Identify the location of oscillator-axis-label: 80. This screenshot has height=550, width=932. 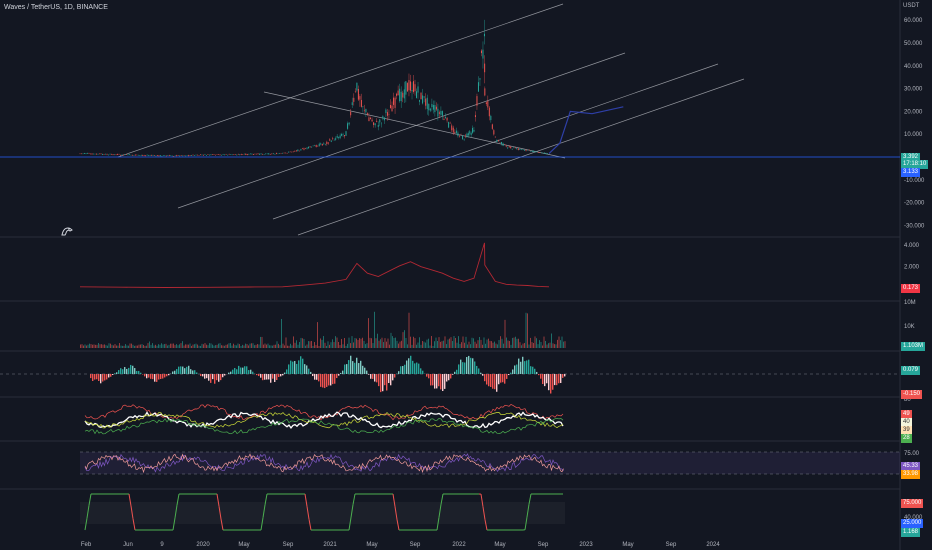
(907, 400).